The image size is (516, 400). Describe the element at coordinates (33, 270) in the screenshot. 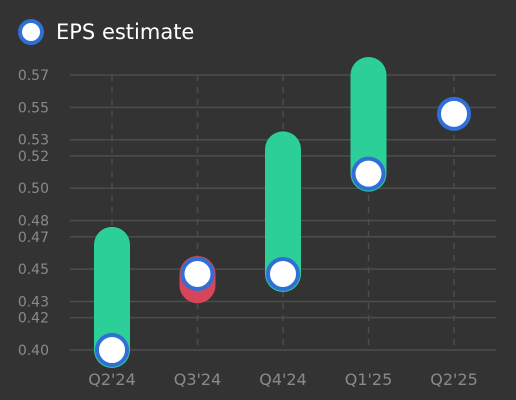

I see `y-tick-label: 0.45` at that location.